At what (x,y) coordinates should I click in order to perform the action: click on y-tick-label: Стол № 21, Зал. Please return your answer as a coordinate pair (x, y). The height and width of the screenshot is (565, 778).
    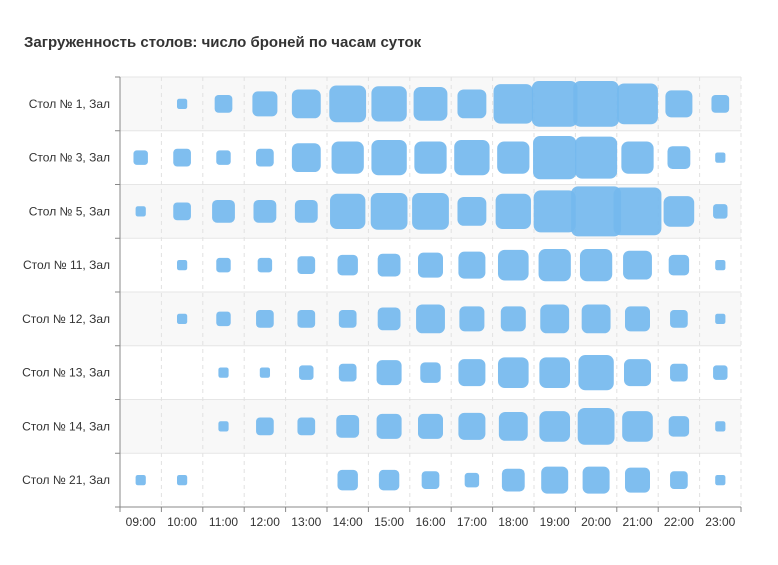
    Looking at the image, I should click on (66, 480).